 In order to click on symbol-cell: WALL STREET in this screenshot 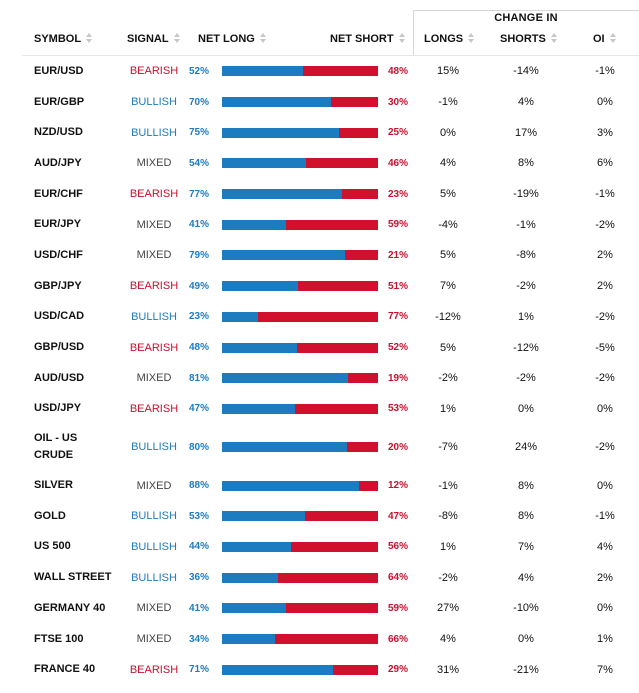, I will do `click(73, 577)`.